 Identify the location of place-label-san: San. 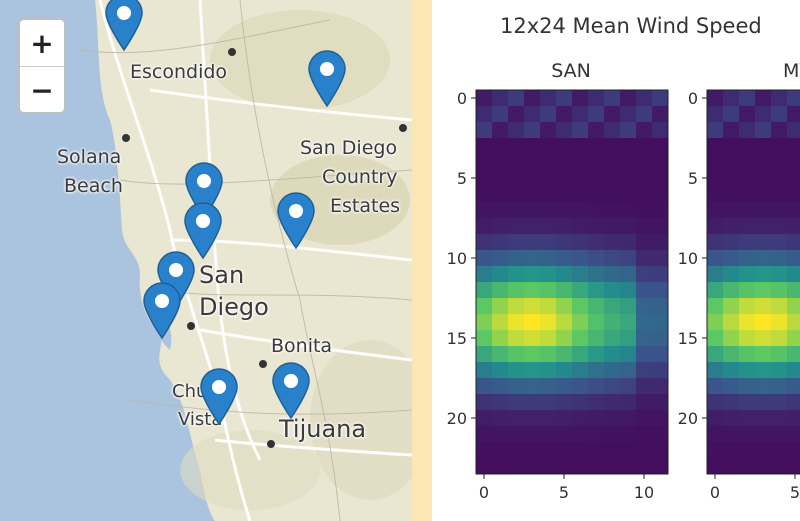
(222, 275).